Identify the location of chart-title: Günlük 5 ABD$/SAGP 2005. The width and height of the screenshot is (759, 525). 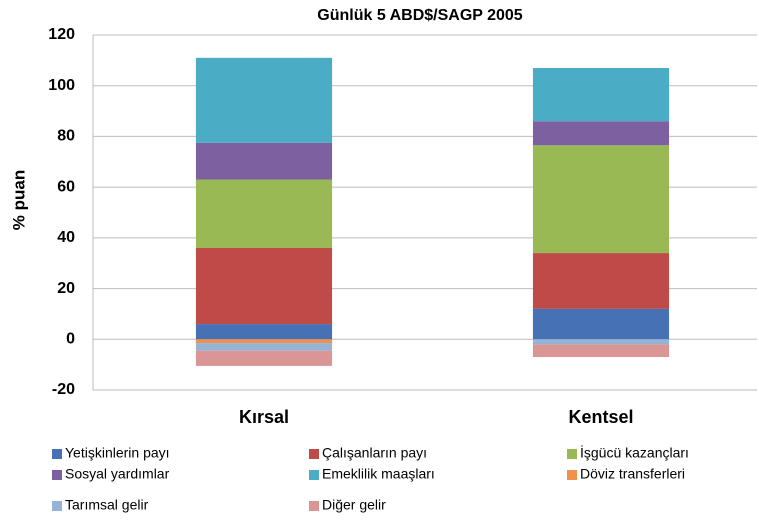
(420, 15).